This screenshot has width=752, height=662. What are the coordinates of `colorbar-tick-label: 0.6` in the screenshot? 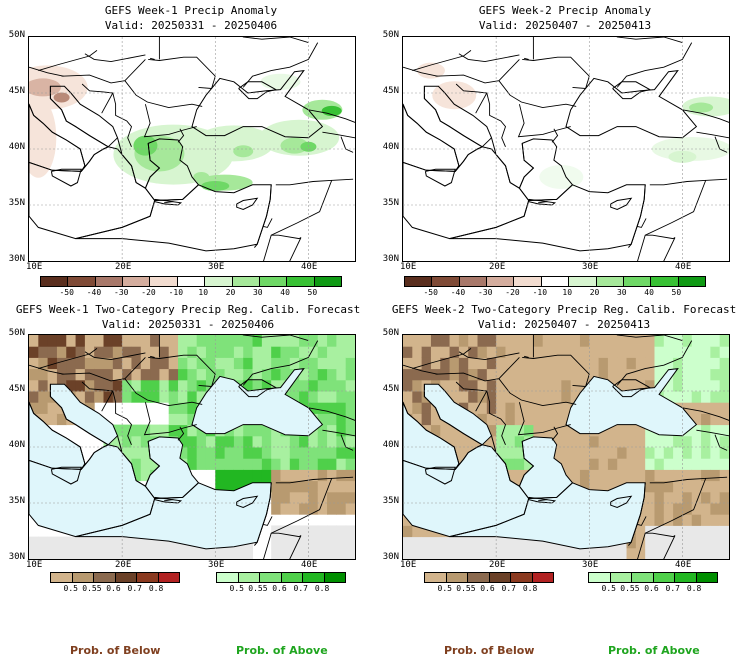 It's located at (279, 588).